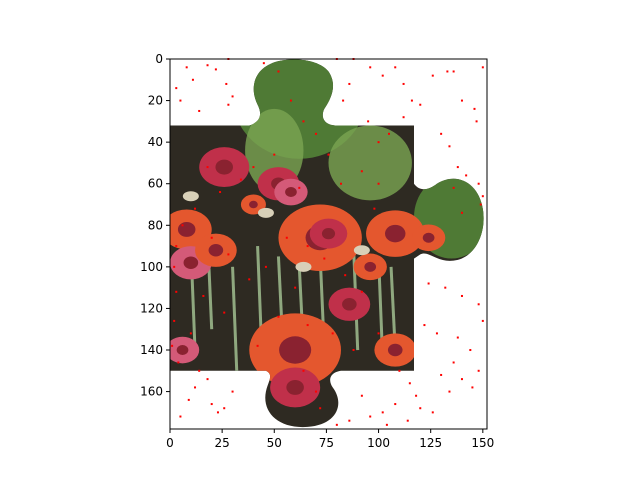  Describe the element at coordinates (151, 267) in the screenshot. I see `y-tick-label: 100` at that location.